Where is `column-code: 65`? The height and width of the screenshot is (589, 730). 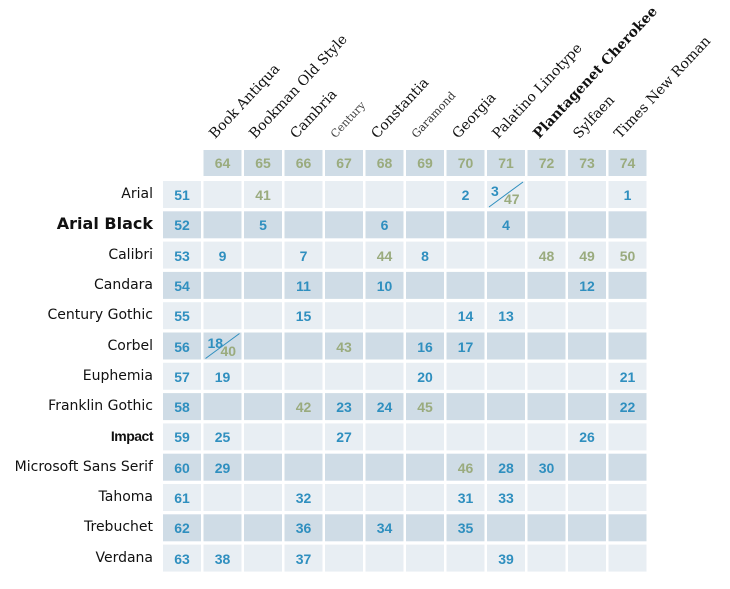
column-code: 65 is located at coordinates (263, 163).